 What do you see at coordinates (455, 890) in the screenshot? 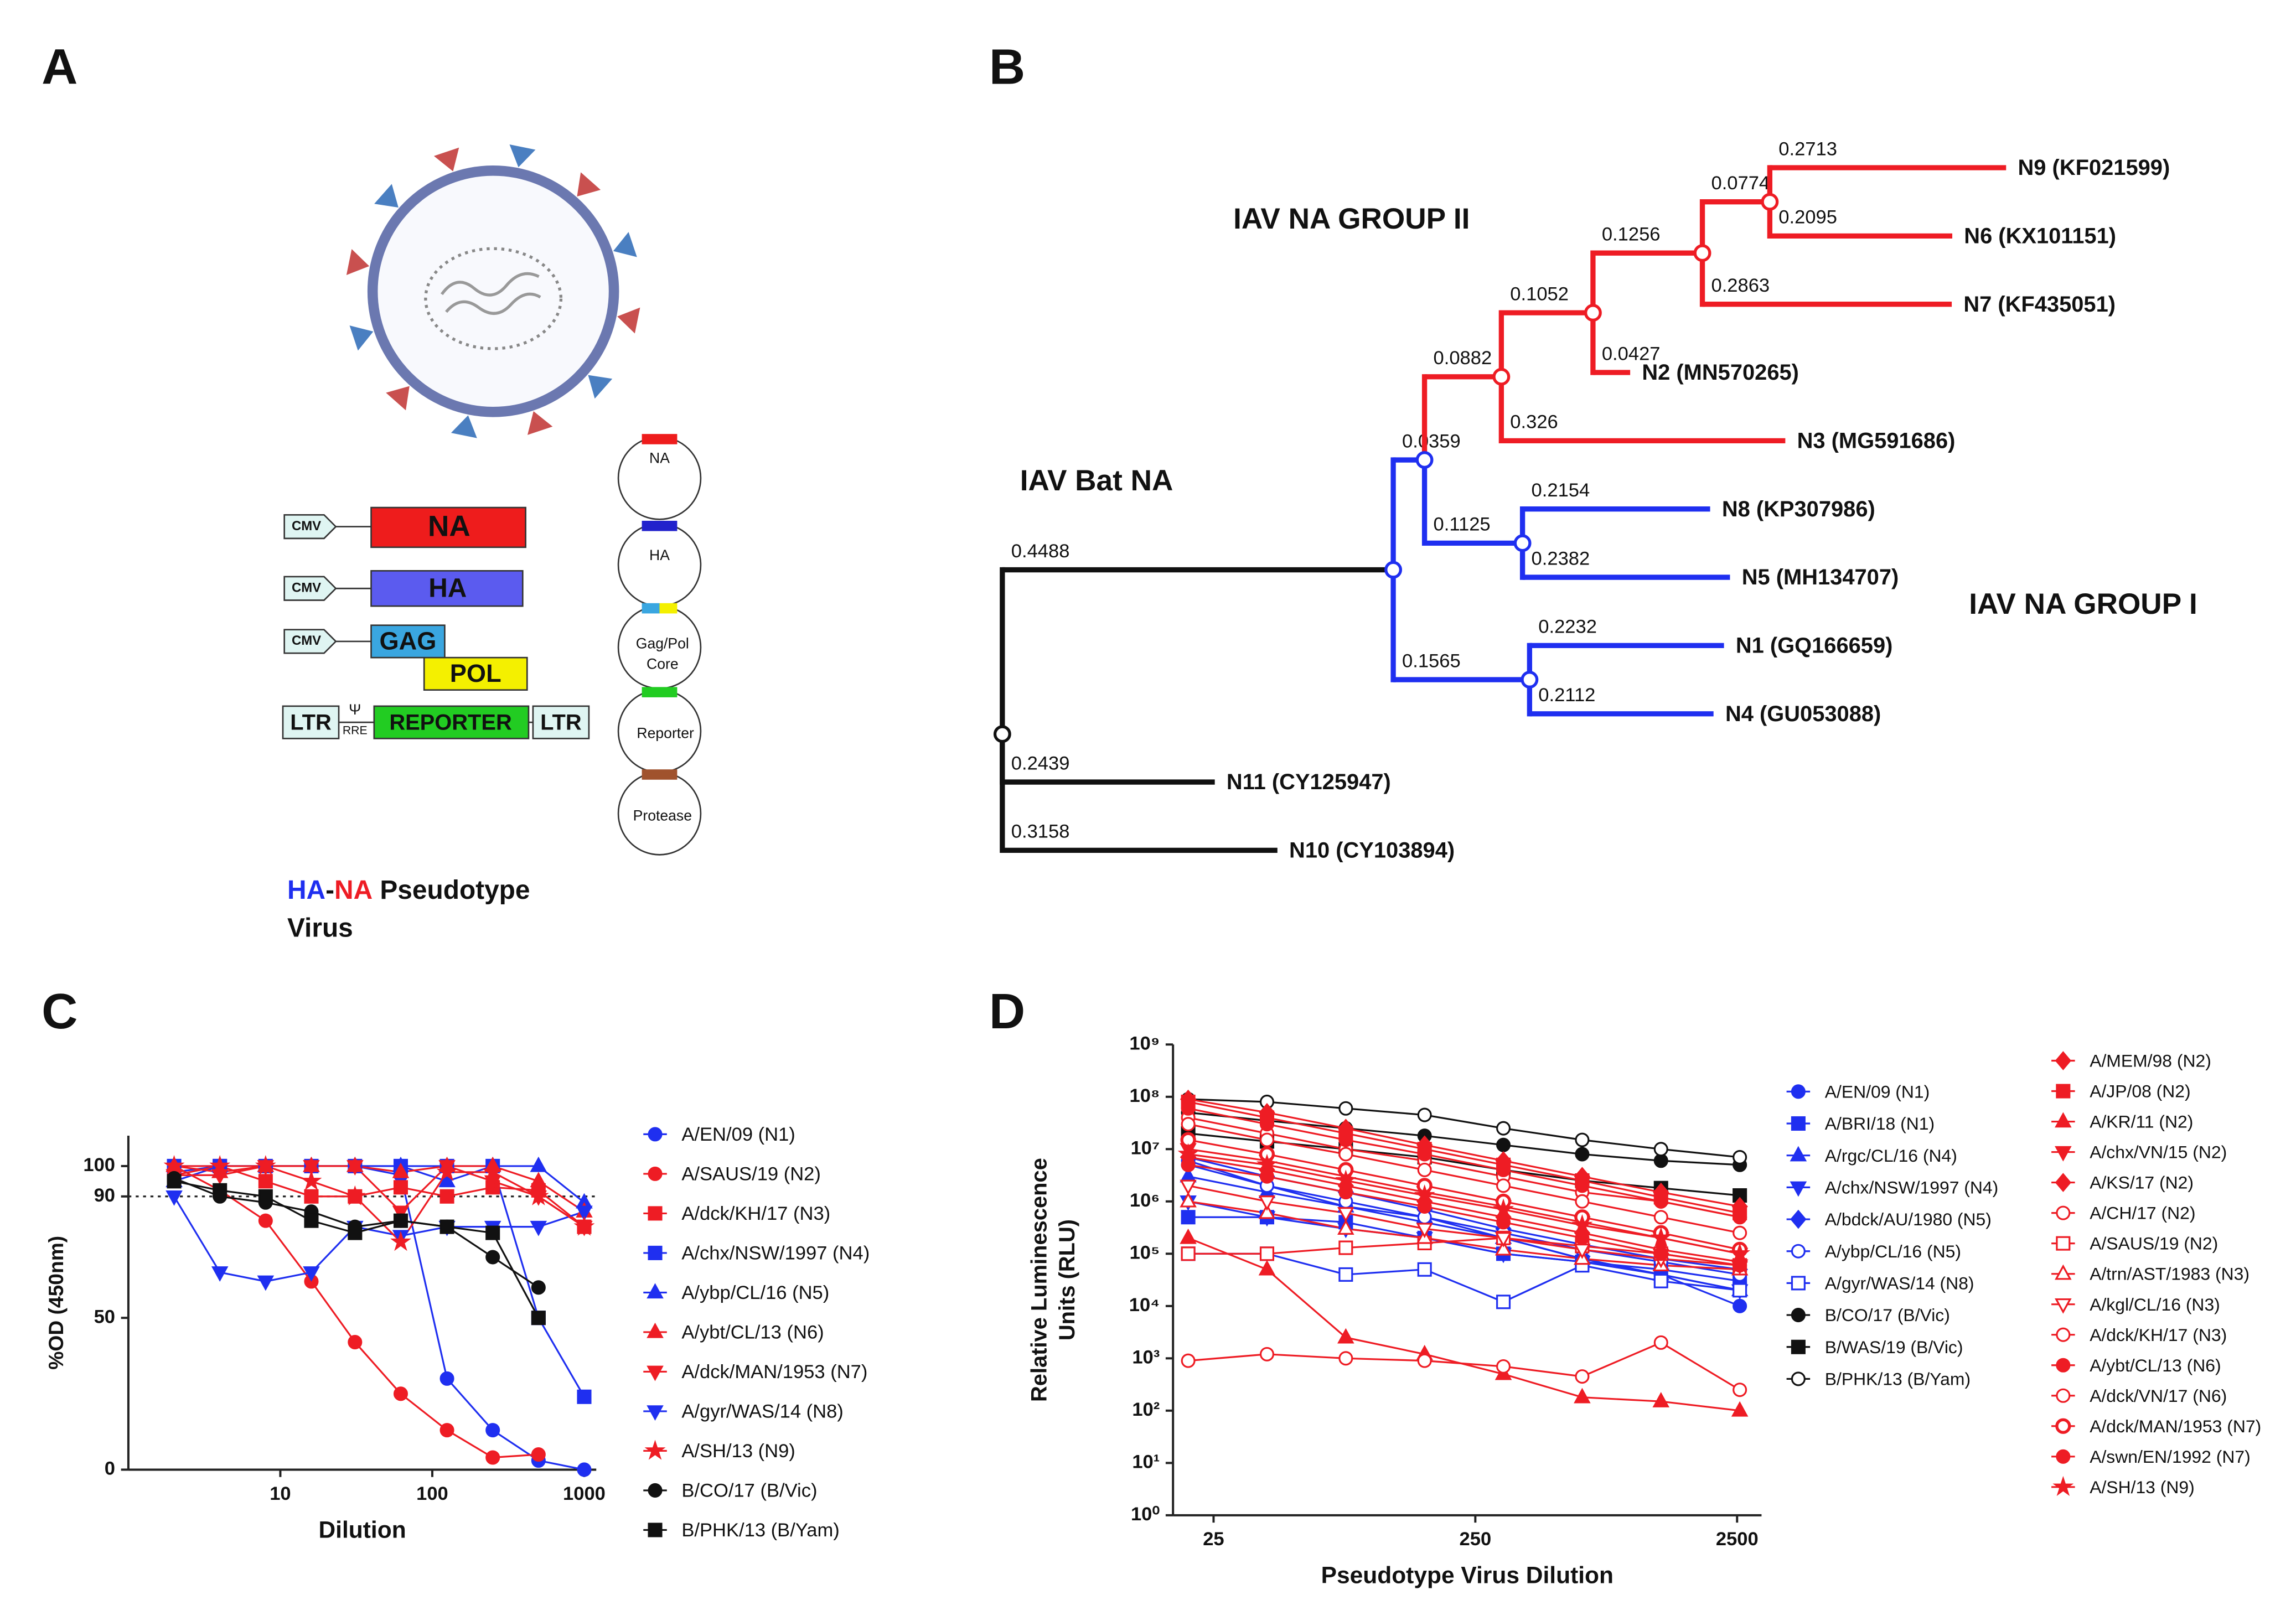
I see `caption-text: Pseudotype` at bounding box center [455, 890].